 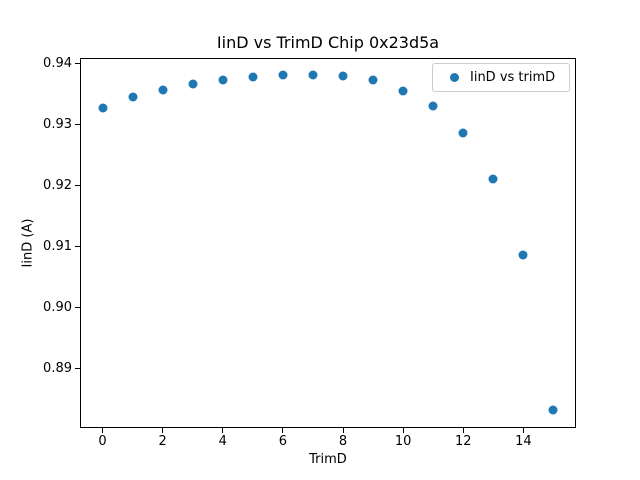 What do you see at coordinates (57, 124) in the screenshot?
I see `y-tick-label: 0.93` at bounding box center [57, 124].